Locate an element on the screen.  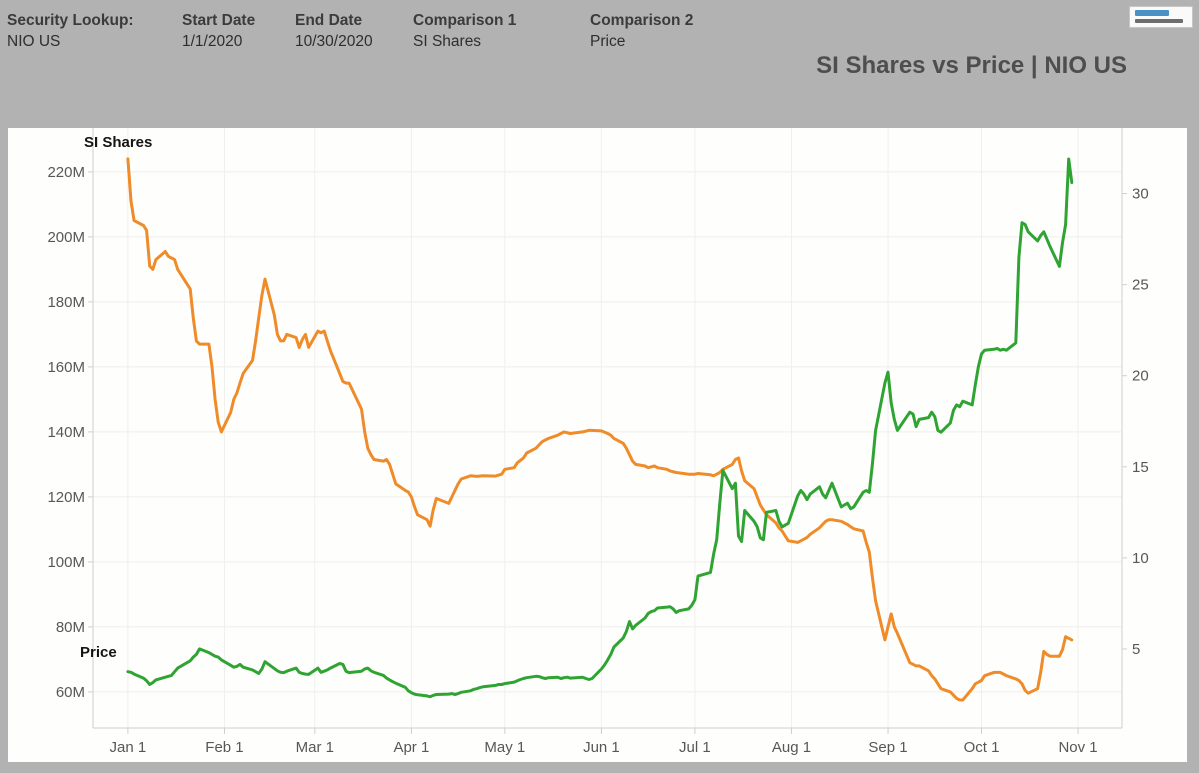
x-axis-tick-label: Feb 1 is located at coordinates (224, 747).